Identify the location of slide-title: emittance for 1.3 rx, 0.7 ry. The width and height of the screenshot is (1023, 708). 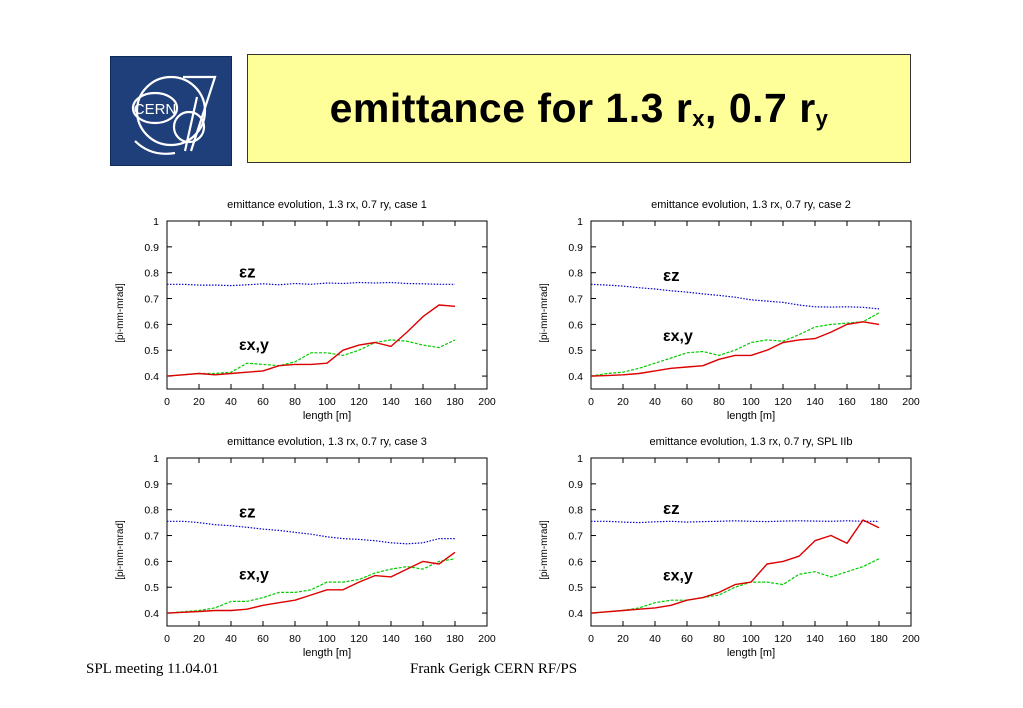
(579, 108).